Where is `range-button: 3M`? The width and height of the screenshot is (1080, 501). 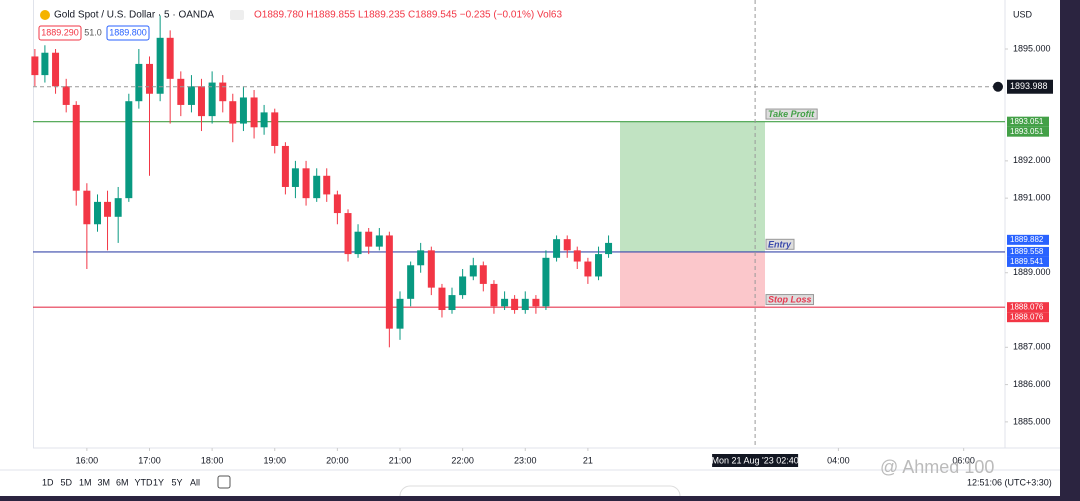
range-button: 3M is located at coordinates (104, 482).